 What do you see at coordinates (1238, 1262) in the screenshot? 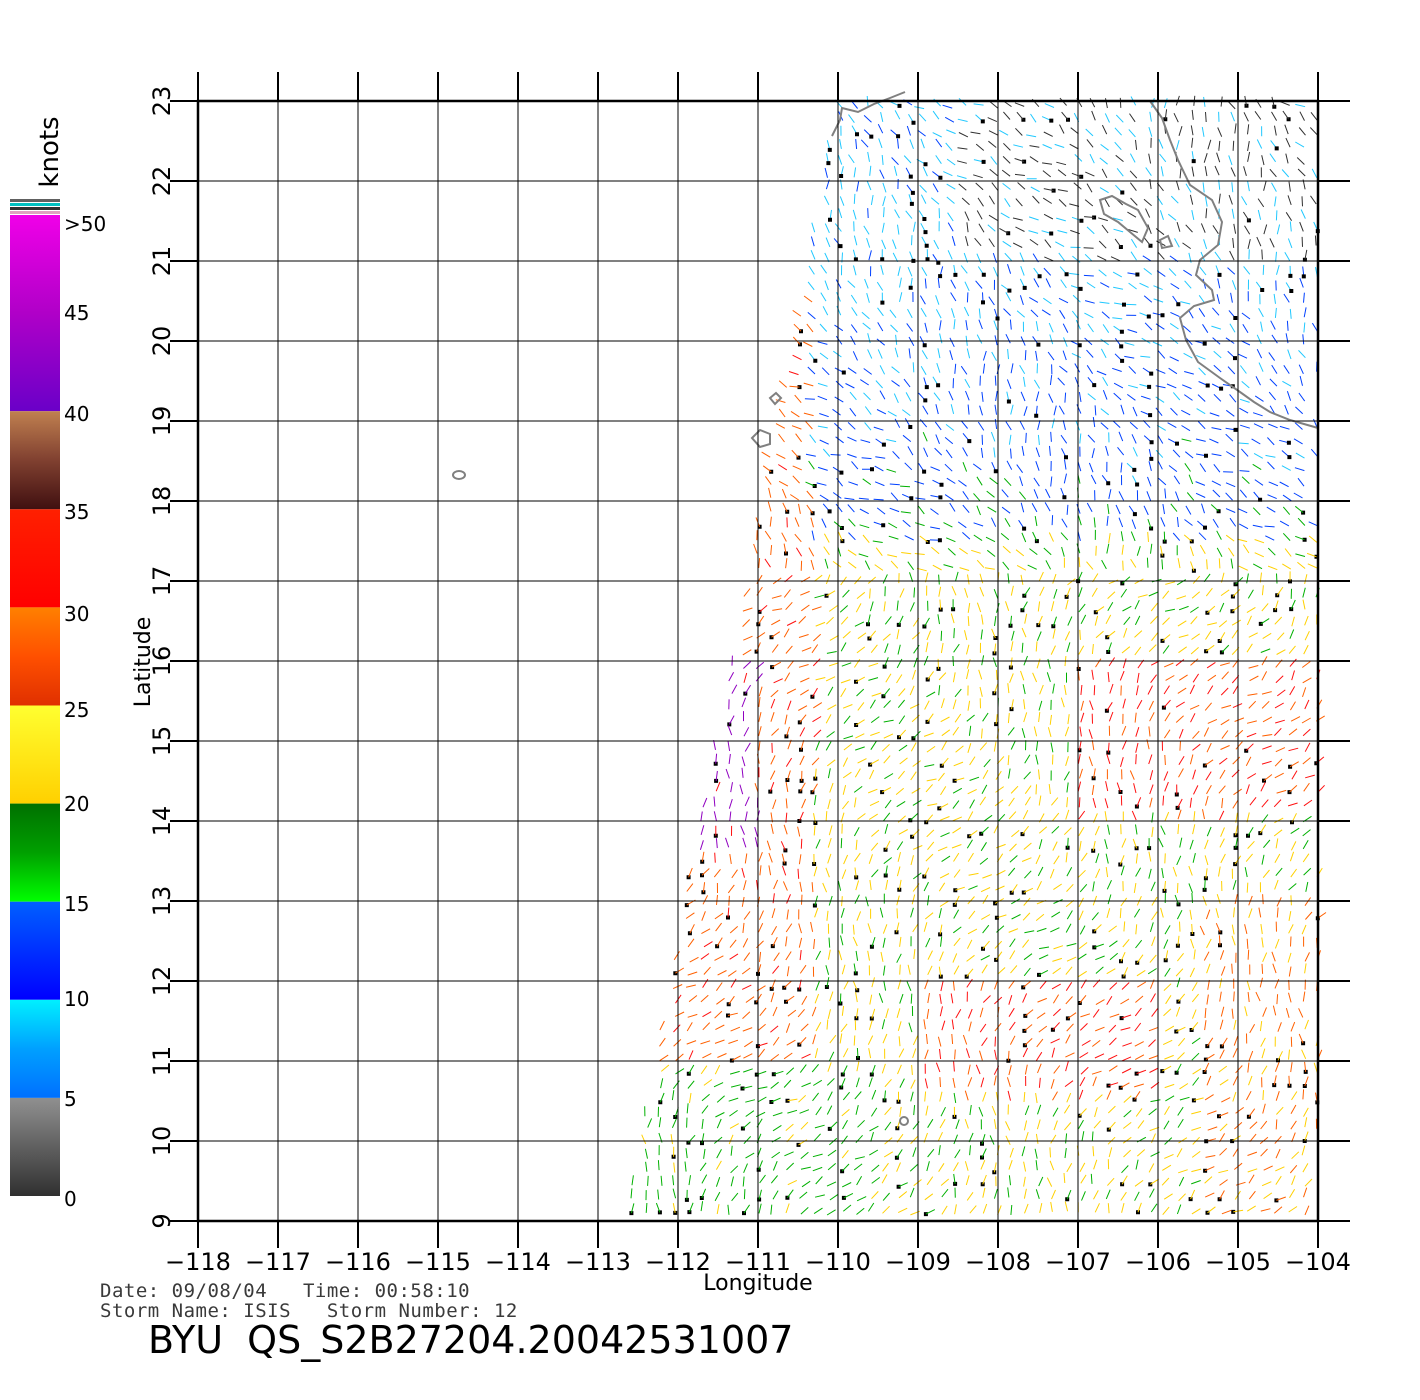
I see `lon-tick-label: −105` at bounding box center [1238, 1262].